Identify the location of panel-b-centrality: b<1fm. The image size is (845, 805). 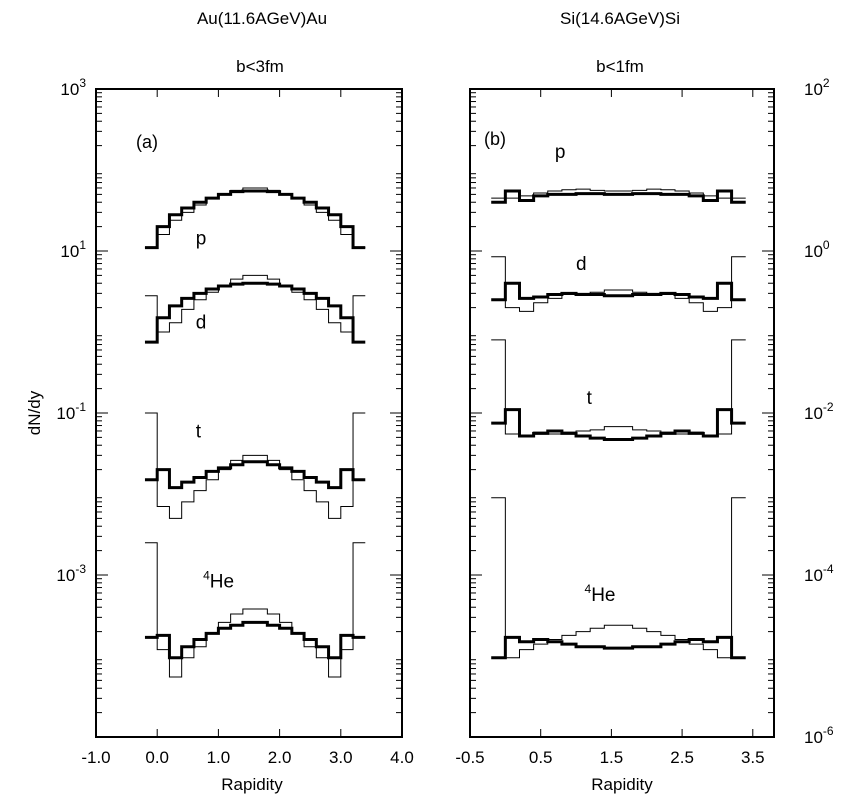
(620, 66).